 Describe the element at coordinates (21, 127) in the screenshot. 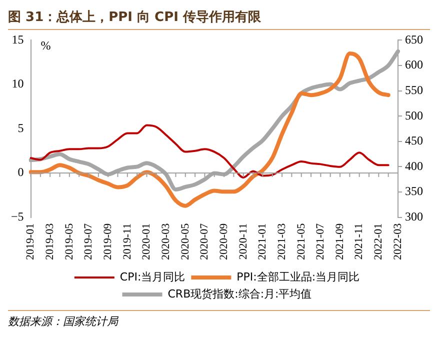

I see `y-tick-label: 5` at that location.